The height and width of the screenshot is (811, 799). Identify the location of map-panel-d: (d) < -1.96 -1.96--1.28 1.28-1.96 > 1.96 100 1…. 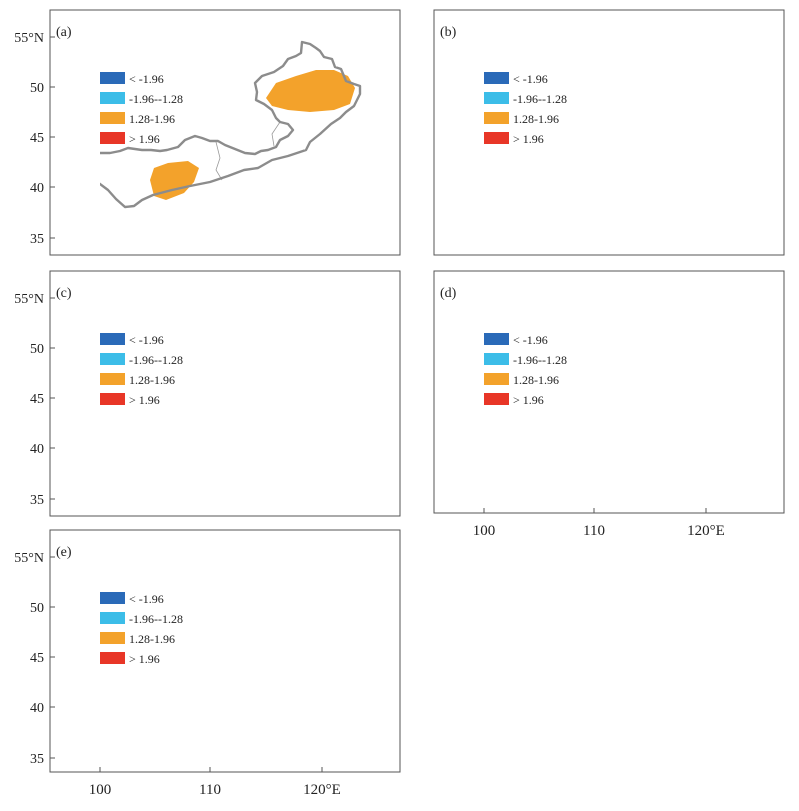
(609, 404).